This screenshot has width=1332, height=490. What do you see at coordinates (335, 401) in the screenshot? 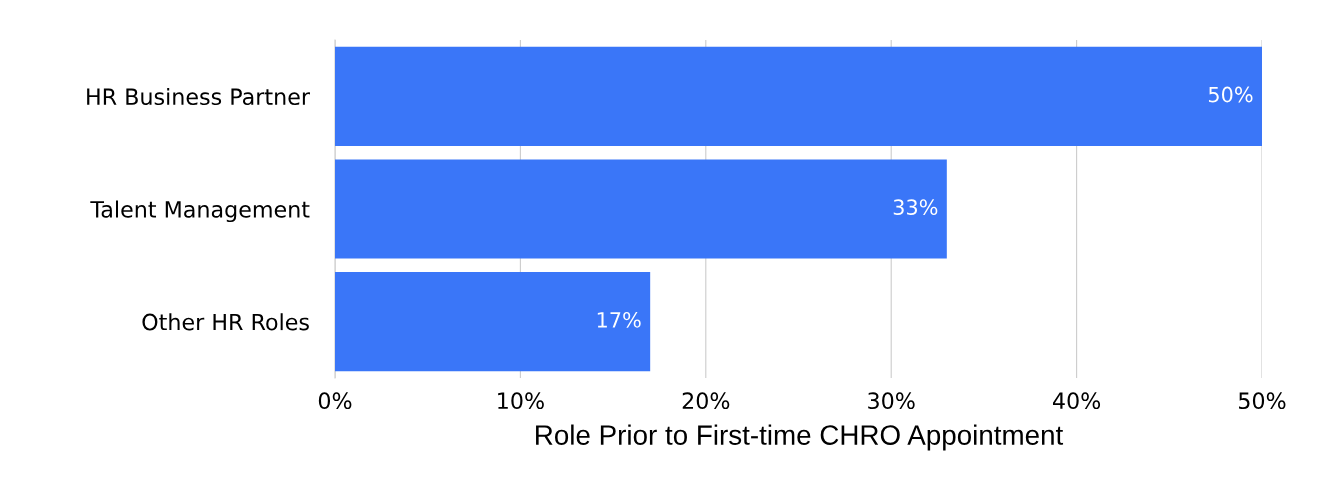
I see `x-tick-label: 0%` at bounding box center [335, 401].